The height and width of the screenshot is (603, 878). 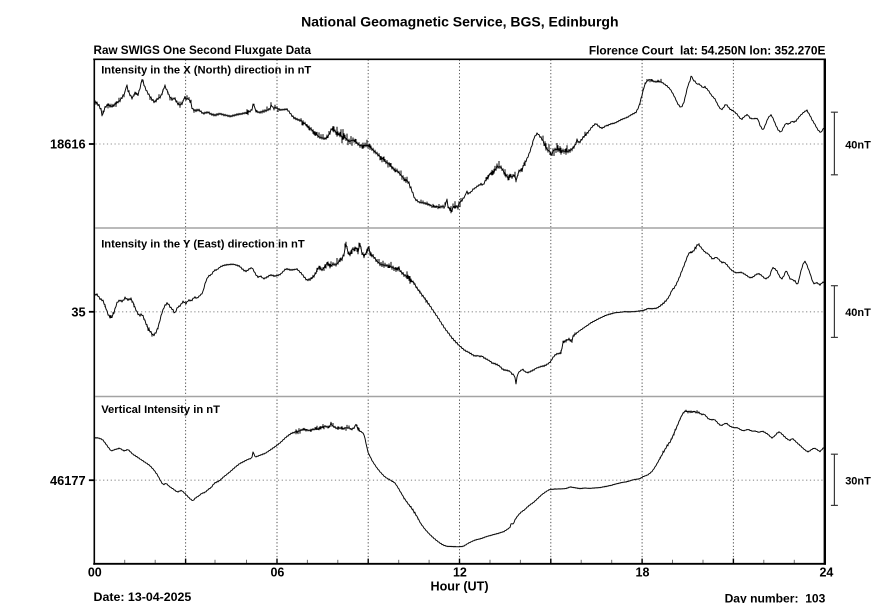 I want to click on svg-text: 06, so click(x=277, y=573).